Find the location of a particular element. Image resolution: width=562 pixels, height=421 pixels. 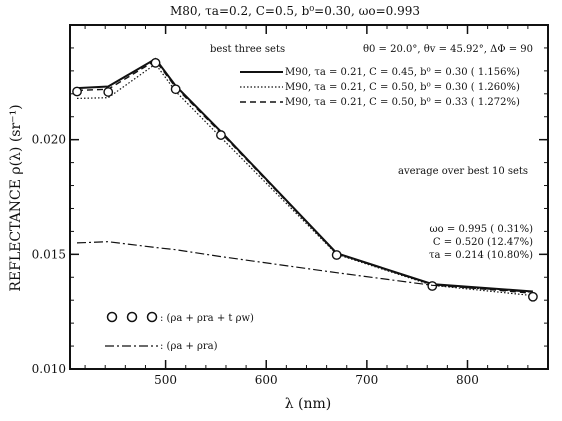

chart-title: M80, τa=0.2, C=0.5, b⁰=0.30, ωo=0.993 is located at coordinates (295, 11).